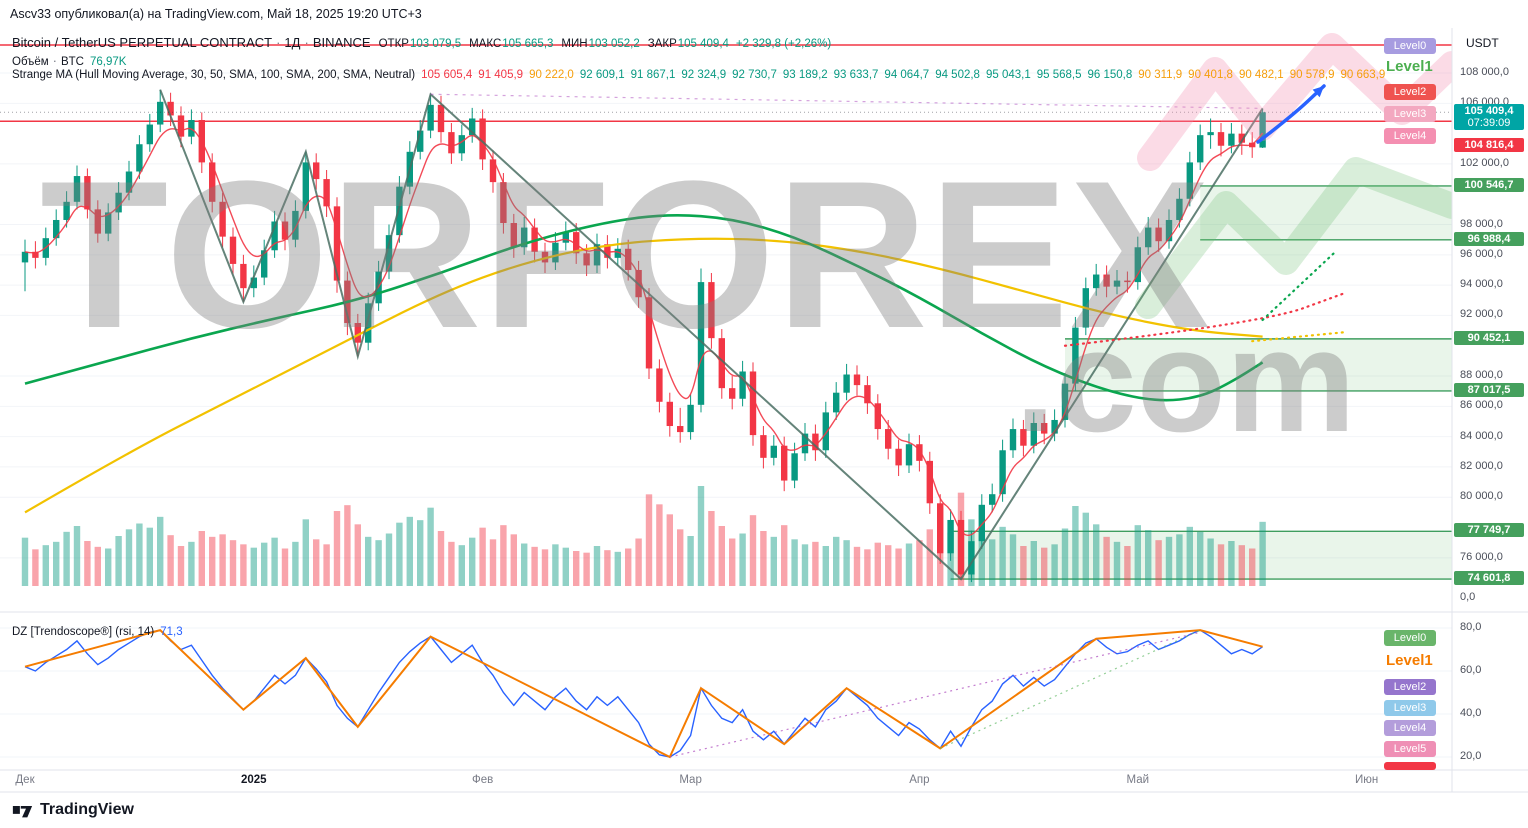 The height and width of the screenshot is (828, 1528). What do you see at coordinates (1484, 162) in the screenshot?
I see `price-axis-tick: 102 000,0` at bounding box center [1484, 162].